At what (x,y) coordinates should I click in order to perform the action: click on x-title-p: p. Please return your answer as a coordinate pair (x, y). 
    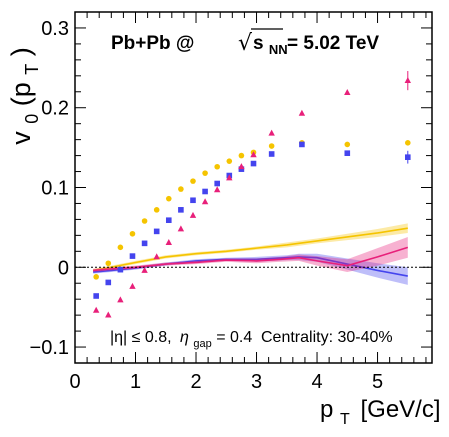
    Looking at the image, I should click on (326, 409).